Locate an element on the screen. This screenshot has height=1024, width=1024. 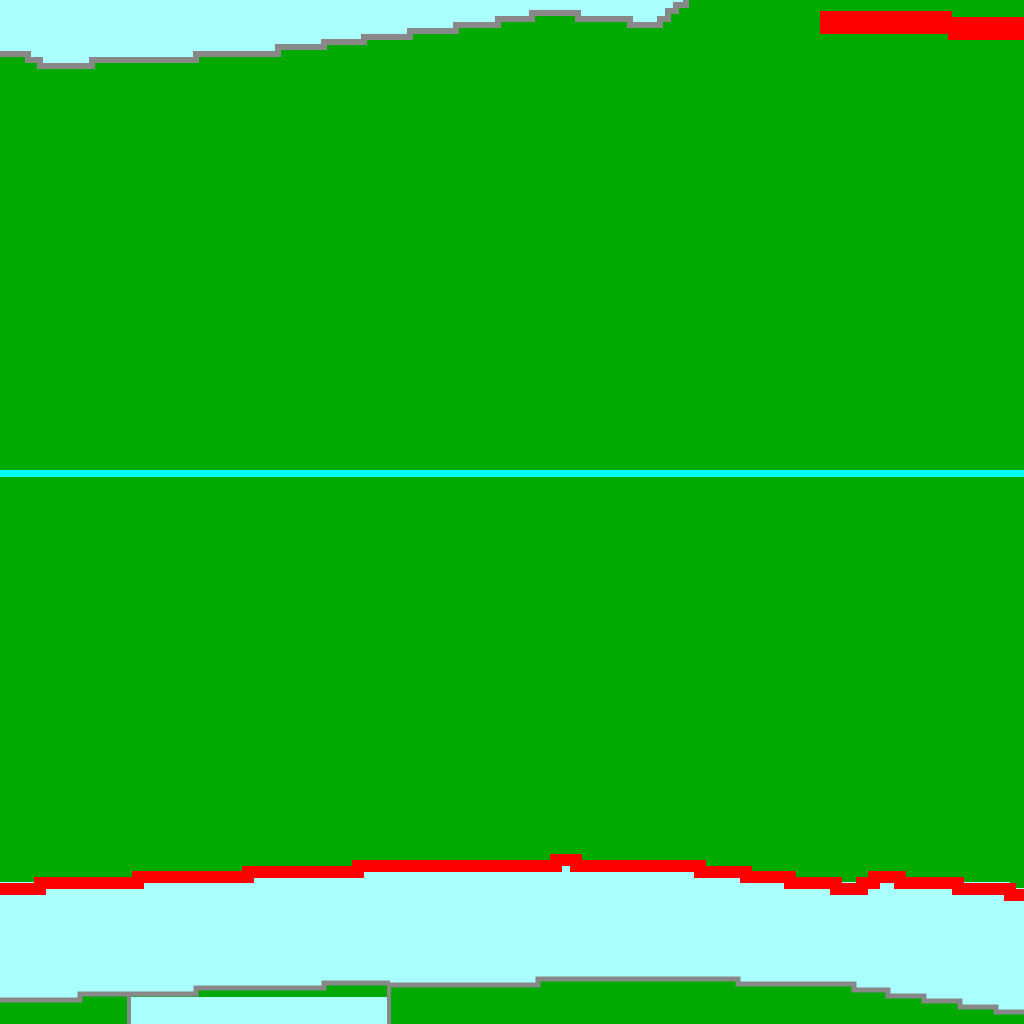
center-line is located at coordinates (512, 473).